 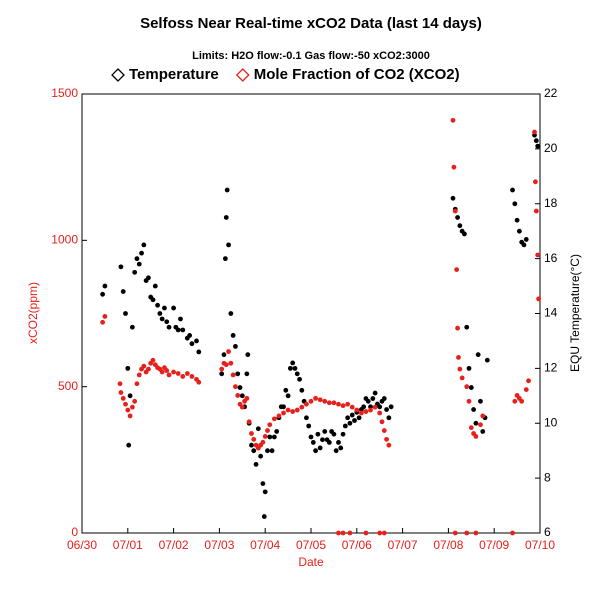 I want to click on x-tick-label: 07/03, so click(x=219, y=545).